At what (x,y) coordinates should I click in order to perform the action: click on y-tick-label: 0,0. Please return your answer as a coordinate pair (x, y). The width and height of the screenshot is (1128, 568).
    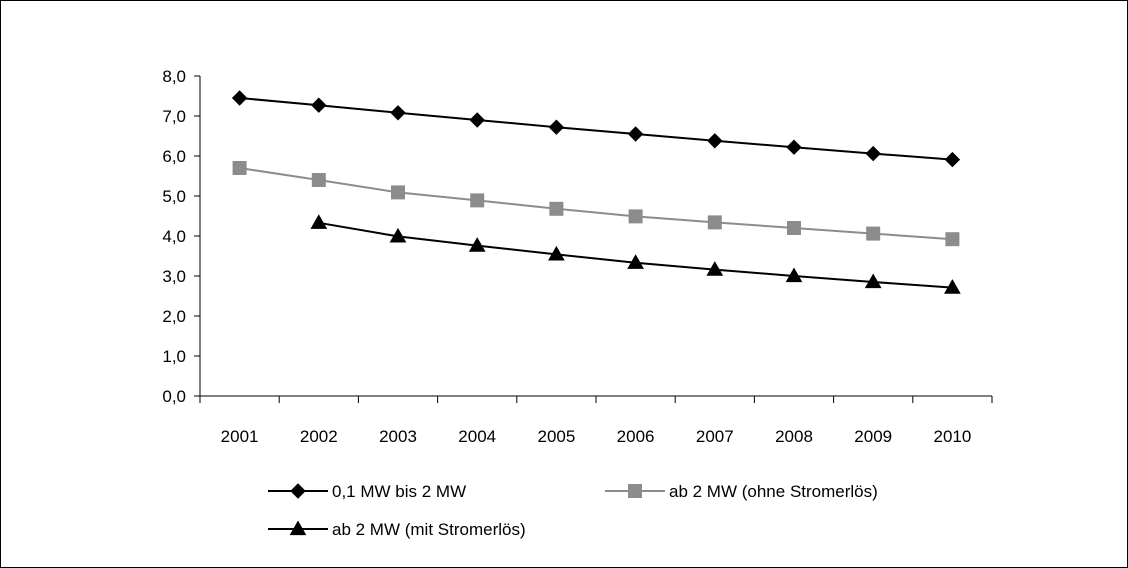
    Looking at the image, I should click on (174, 396).